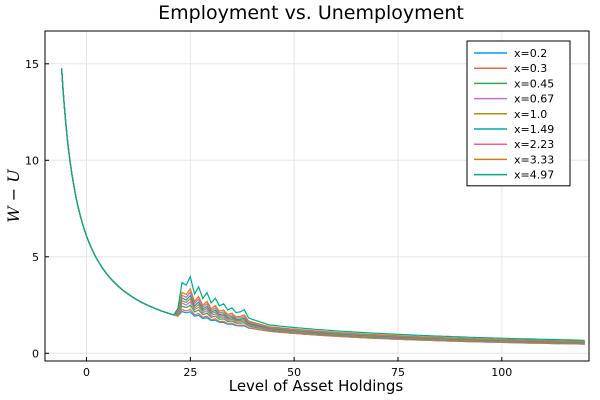  I want to click on x-tick-label: 100, so click(501, 372).